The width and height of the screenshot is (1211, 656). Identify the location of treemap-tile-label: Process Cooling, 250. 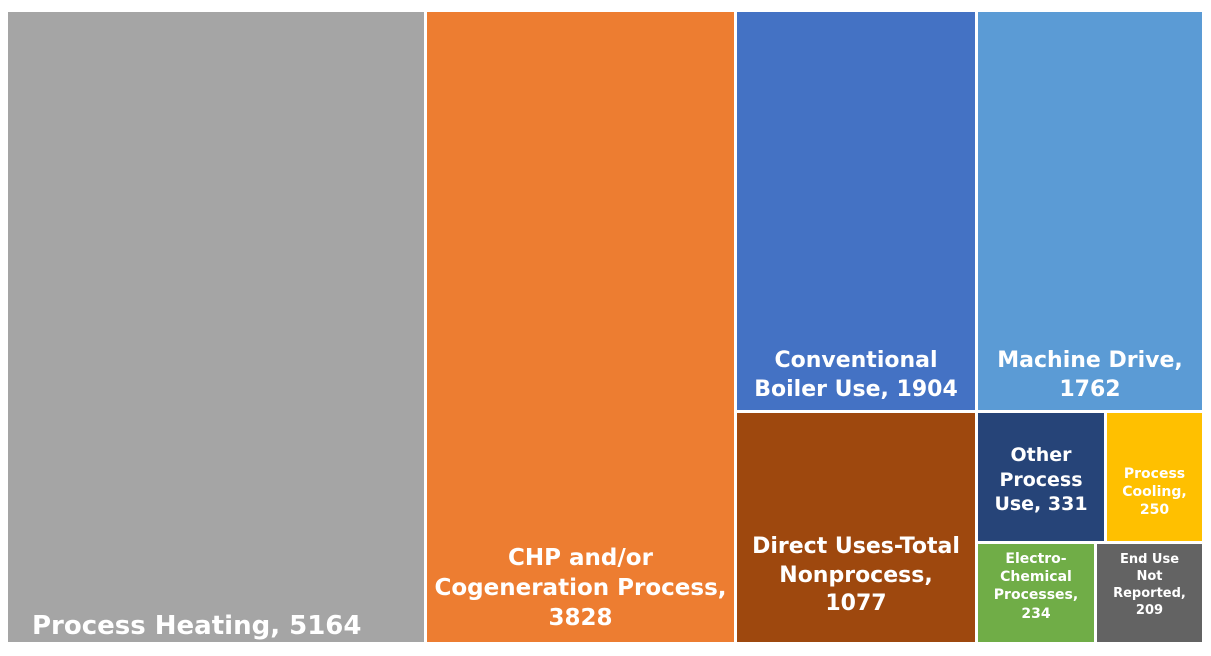
(1154, 492).